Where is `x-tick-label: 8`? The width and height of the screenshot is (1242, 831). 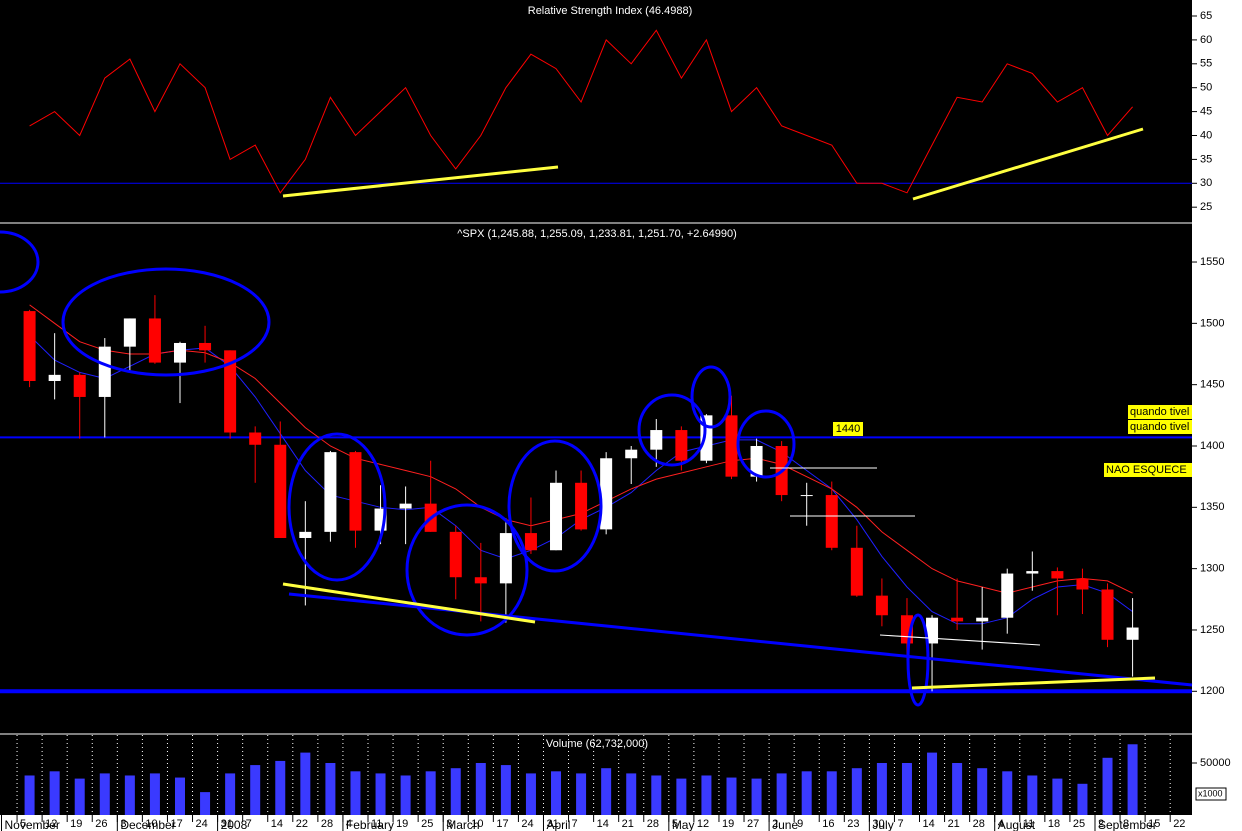 x-tick-label: 8 is located at coordinates (1126, 824).